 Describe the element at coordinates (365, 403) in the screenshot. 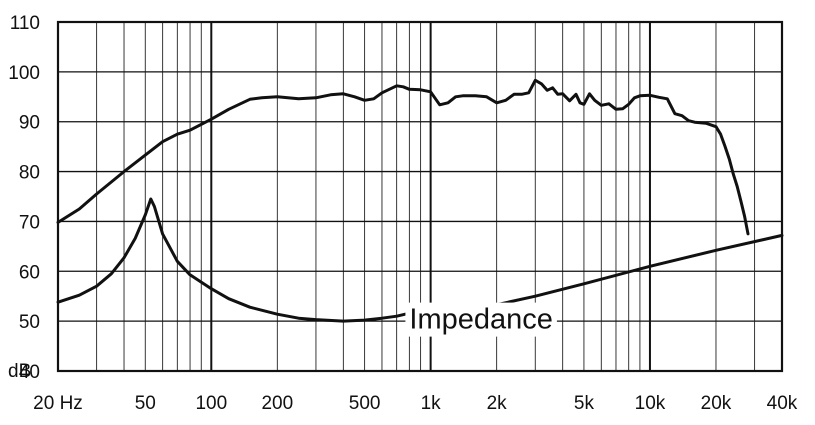

I see `x-tick-label: 500` at that location.